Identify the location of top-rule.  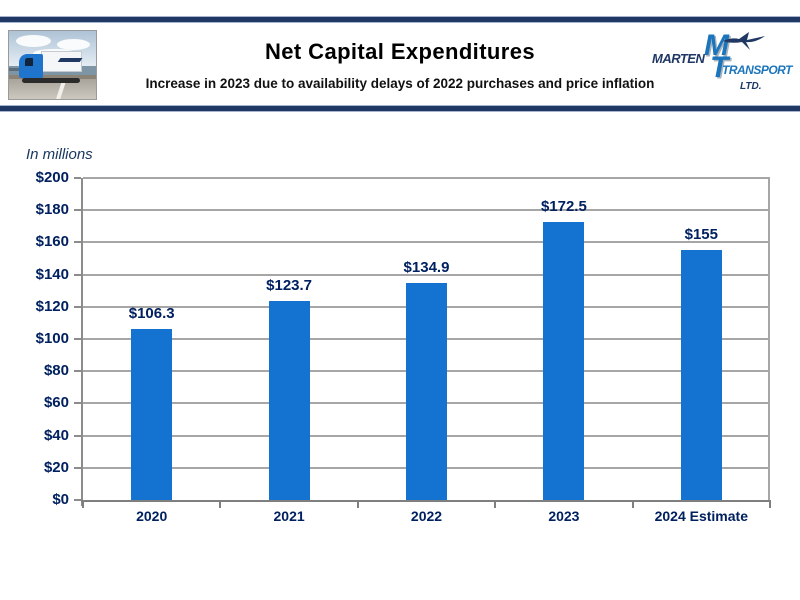
(400, 19).